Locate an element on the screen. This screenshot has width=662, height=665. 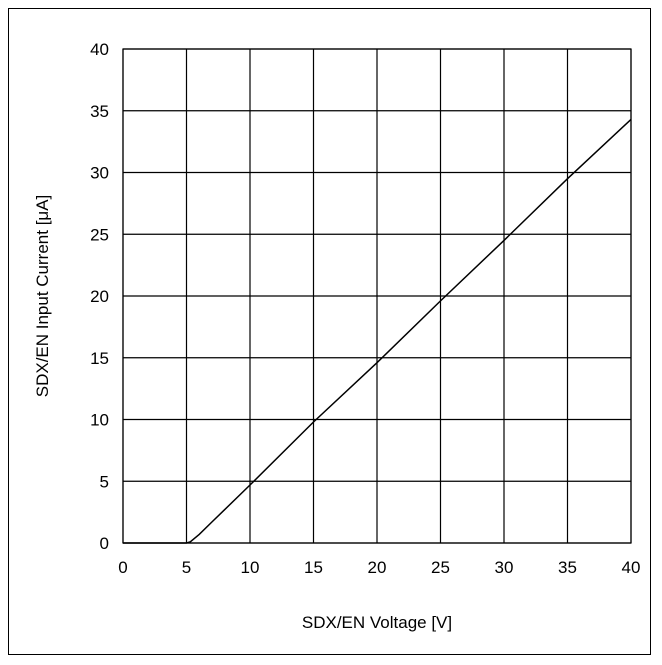
x-axis-label: SDX/EN Voltage [V] is located at coordinates (377, 622).